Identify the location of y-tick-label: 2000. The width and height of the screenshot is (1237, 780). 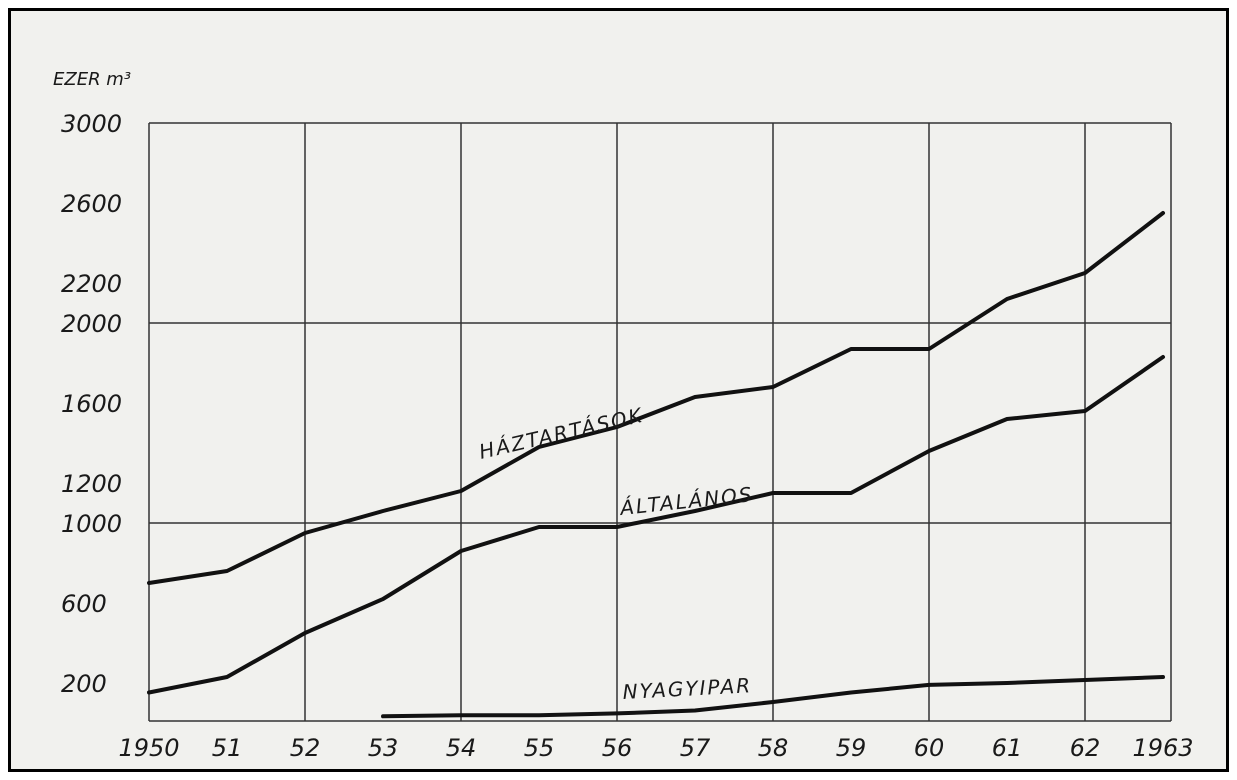
(91, 324).